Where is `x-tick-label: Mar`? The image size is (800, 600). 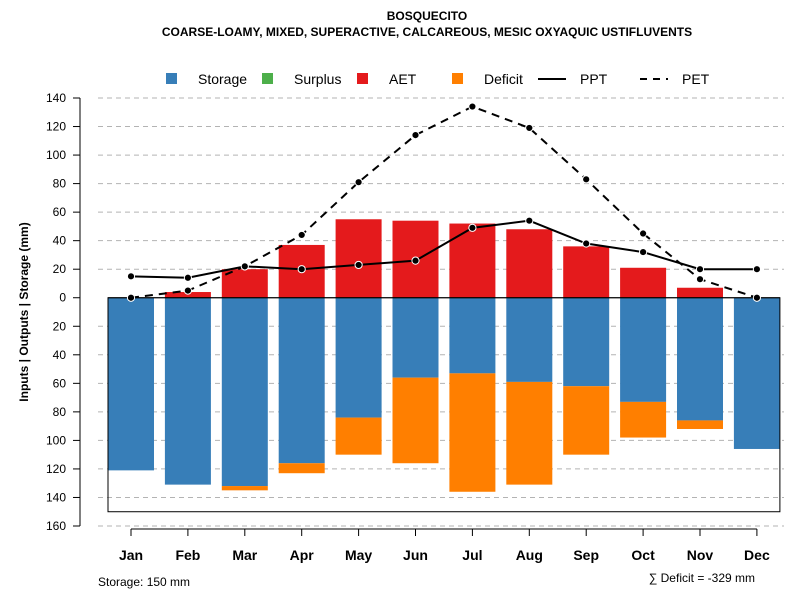
x-tick-label: Mar is located at coordinates (244, 555).